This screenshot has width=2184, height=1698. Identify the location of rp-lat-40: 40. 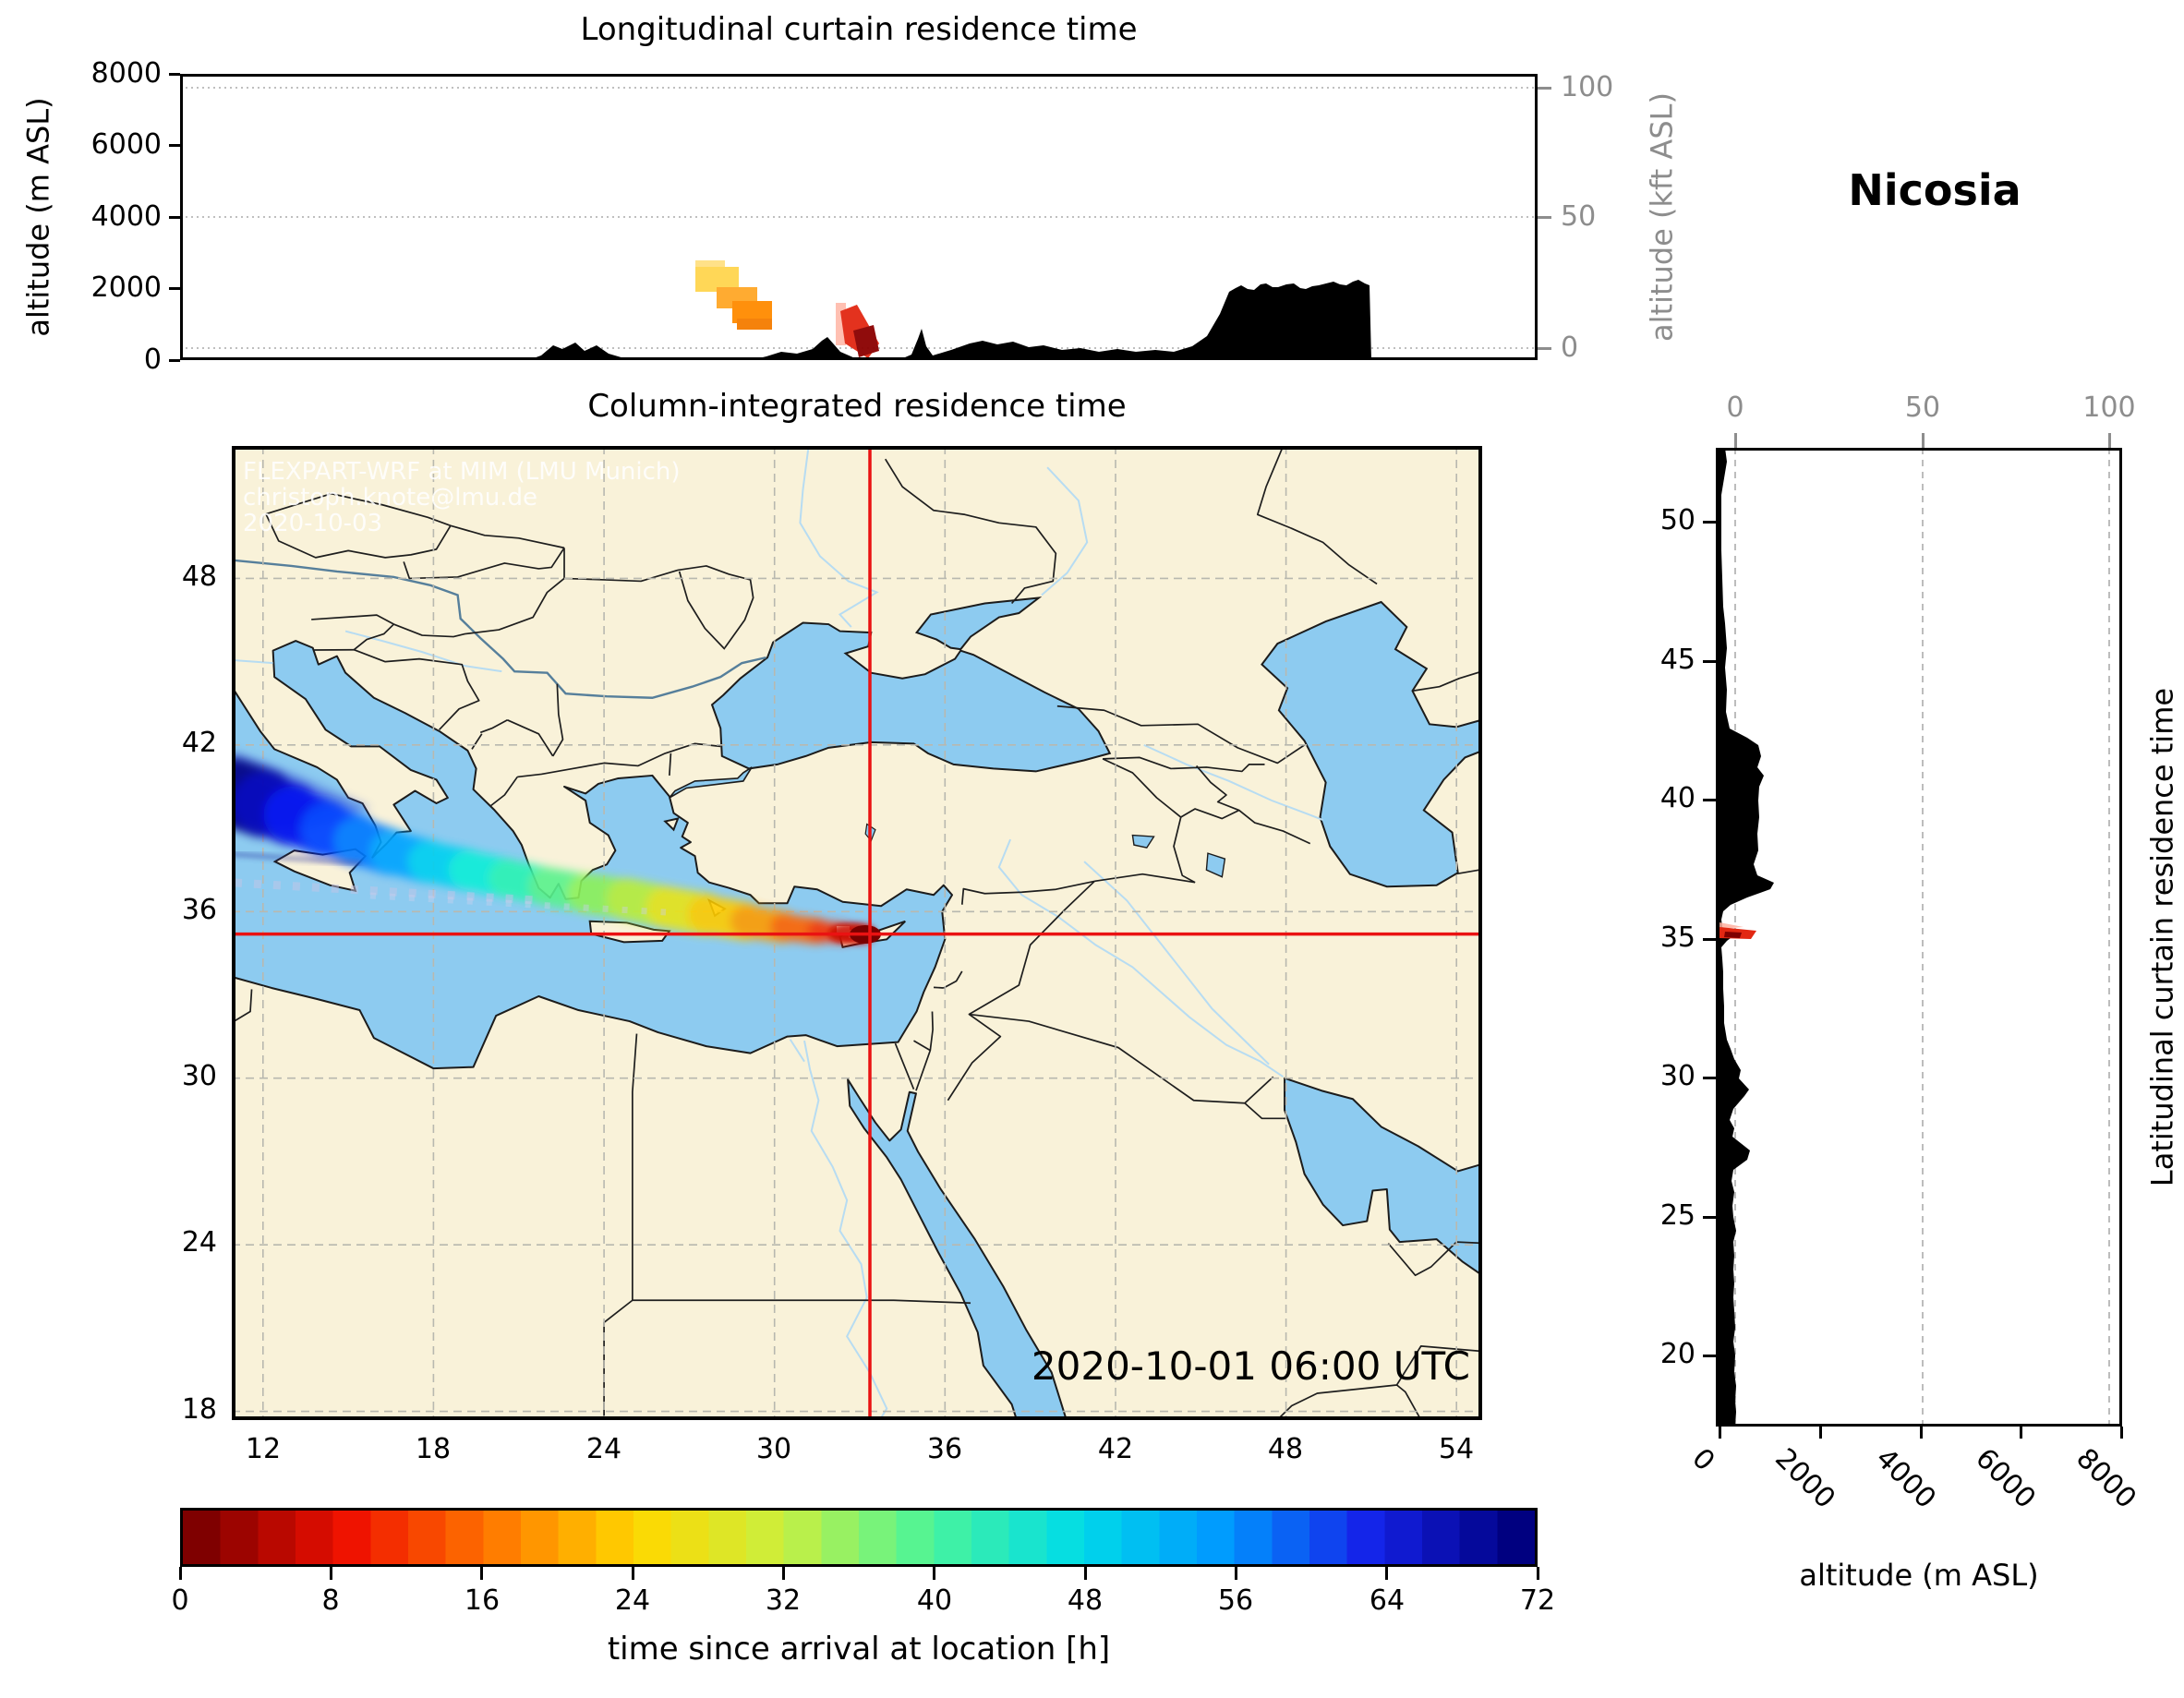
(1677, 798).